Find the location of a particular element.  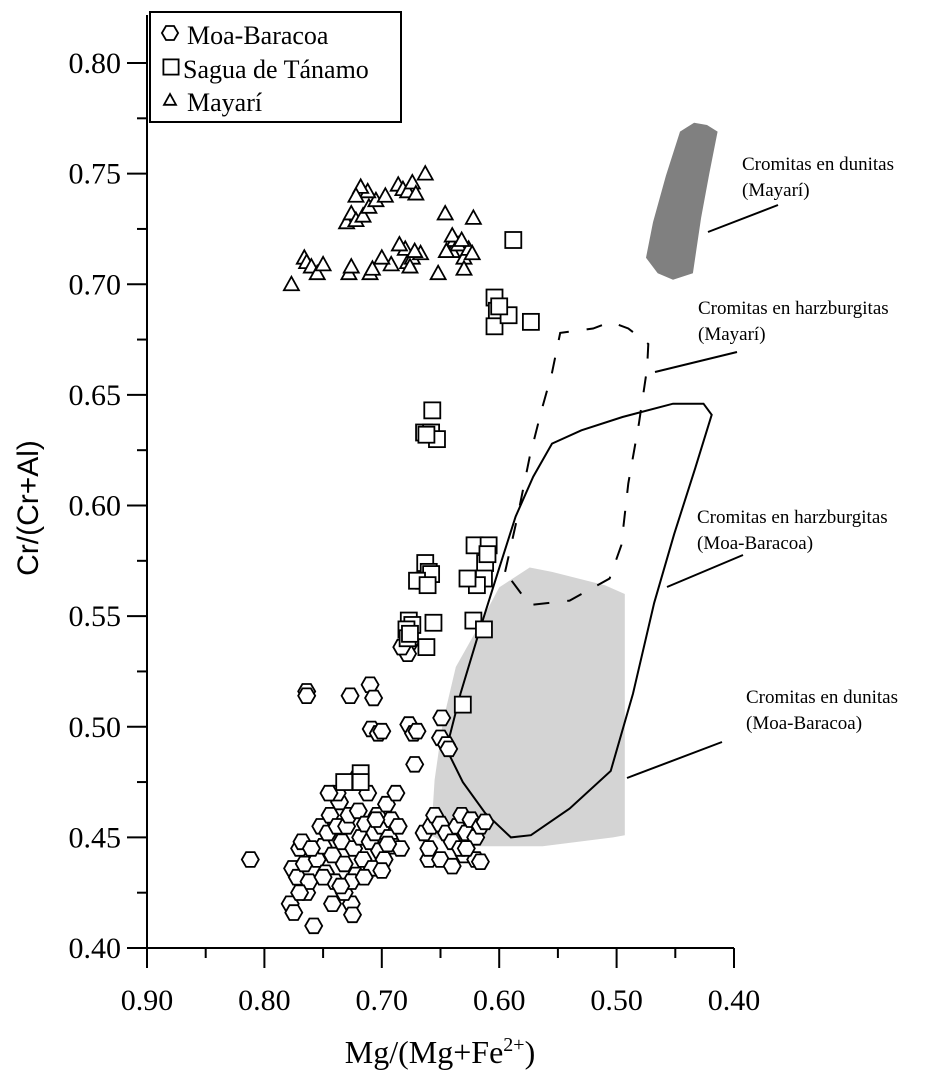

y-tick-label: 0.65 is located at coordinates (95, 395).